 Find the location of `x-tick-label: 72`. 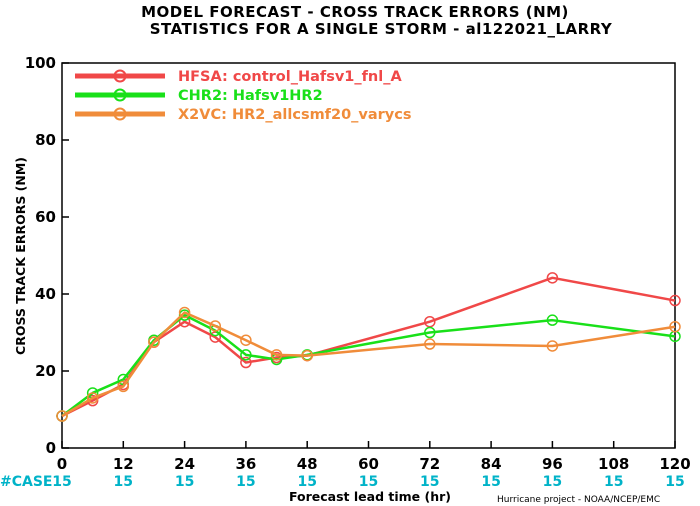

x-tick-label: 72 is located at coordinates (429, 464).